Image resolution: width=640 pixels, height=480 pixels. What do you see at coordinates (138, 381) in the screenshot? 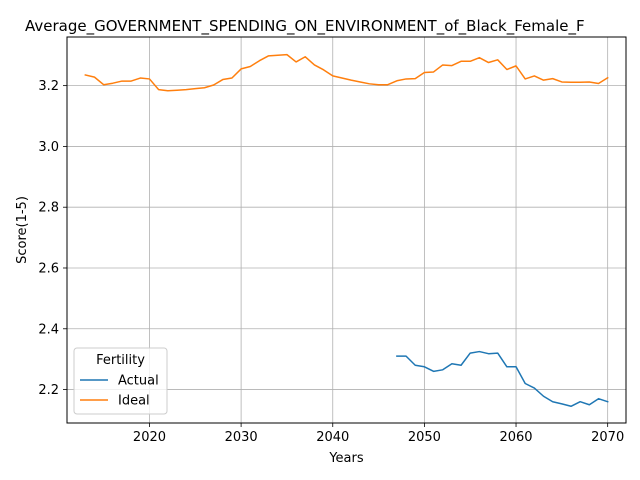
I see `legend-label-actual: Actual` at bounding box center [138, 381].